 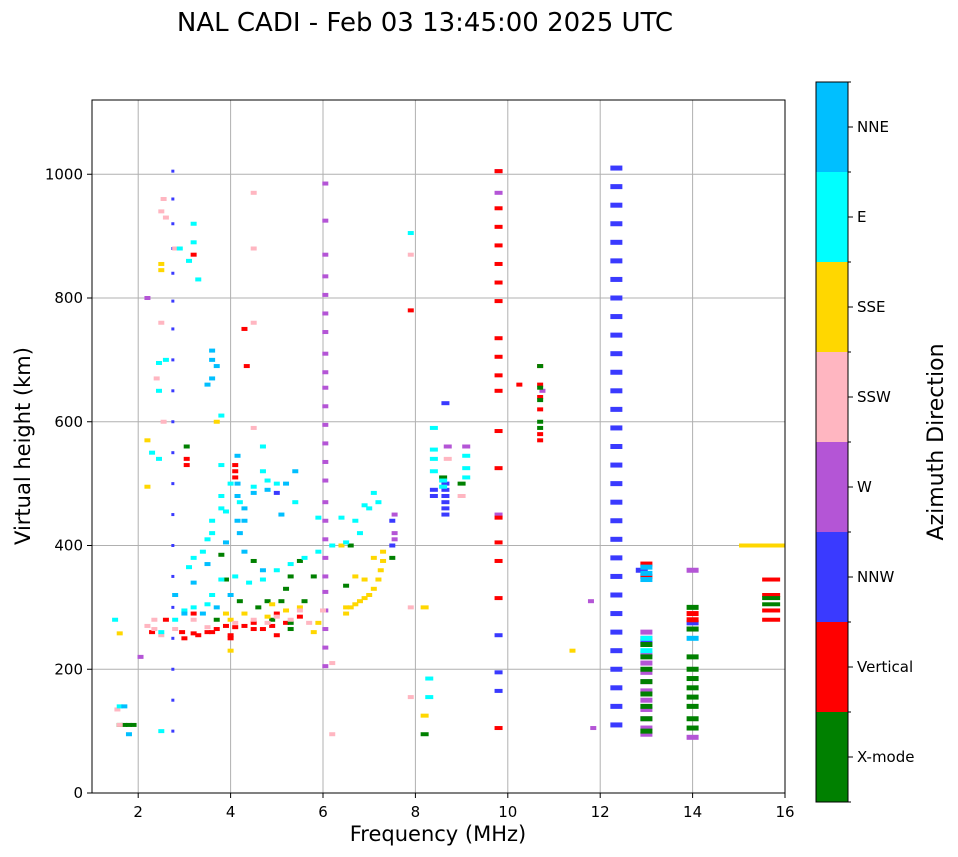 What do you see at coordinates (936, 441) in the screenshot?
I see `colorbar-label: Azimuth Direction` at bounding box center [936, 441].